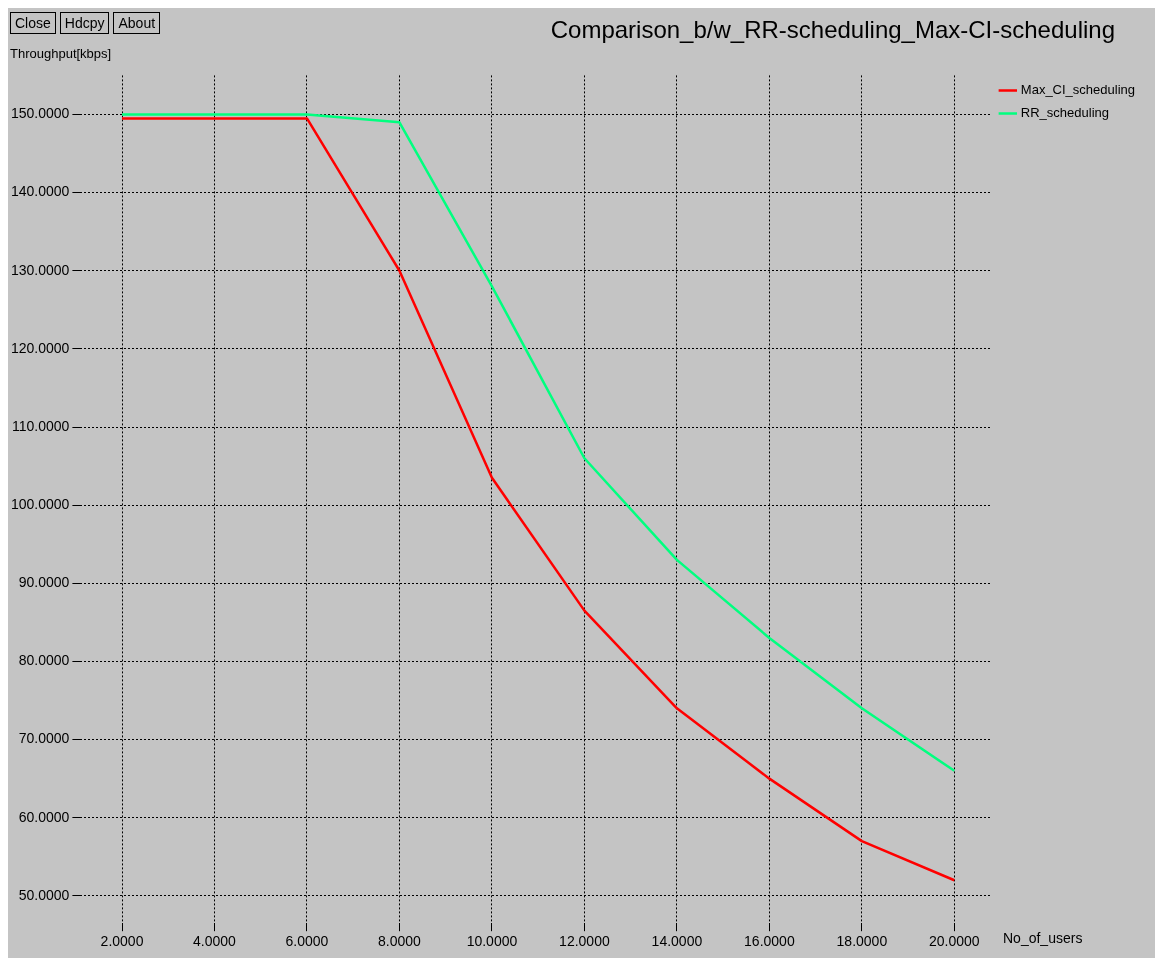 The height and width of the screenshot is (967, 1163). I want to click on legend-label: Max_CI_scheduling, so click(1078, 90).